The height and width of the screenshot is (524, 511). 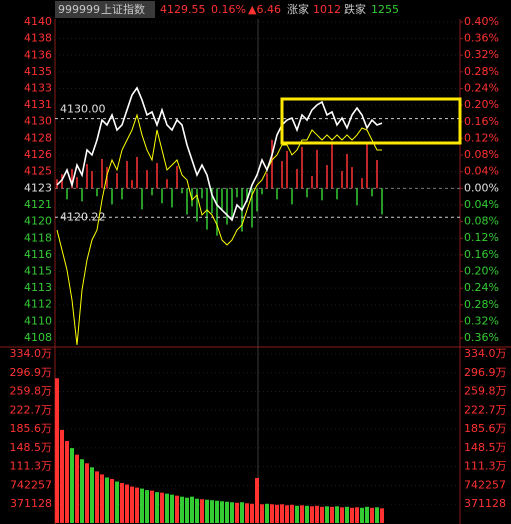 I want to click on reference-label: 4120.22, so click(x=83, y=216).